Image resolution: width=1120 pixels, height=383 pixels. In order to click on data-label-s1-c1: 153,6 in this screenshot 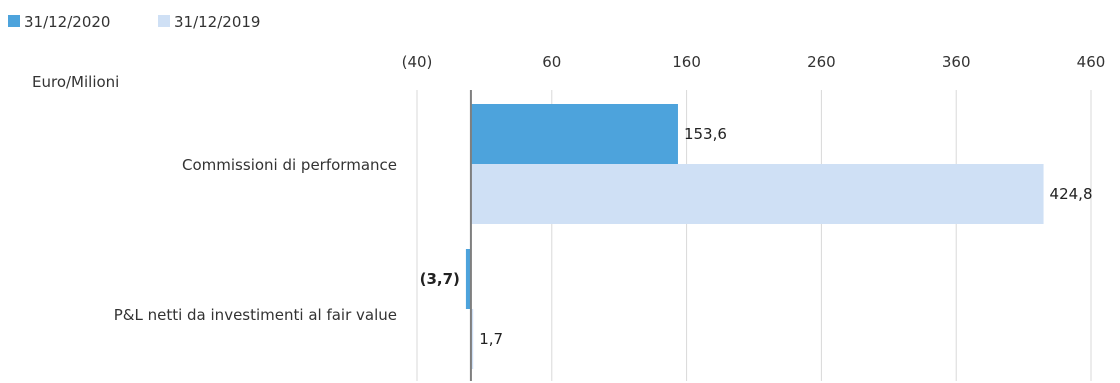, I will do `click(705, 134)`.